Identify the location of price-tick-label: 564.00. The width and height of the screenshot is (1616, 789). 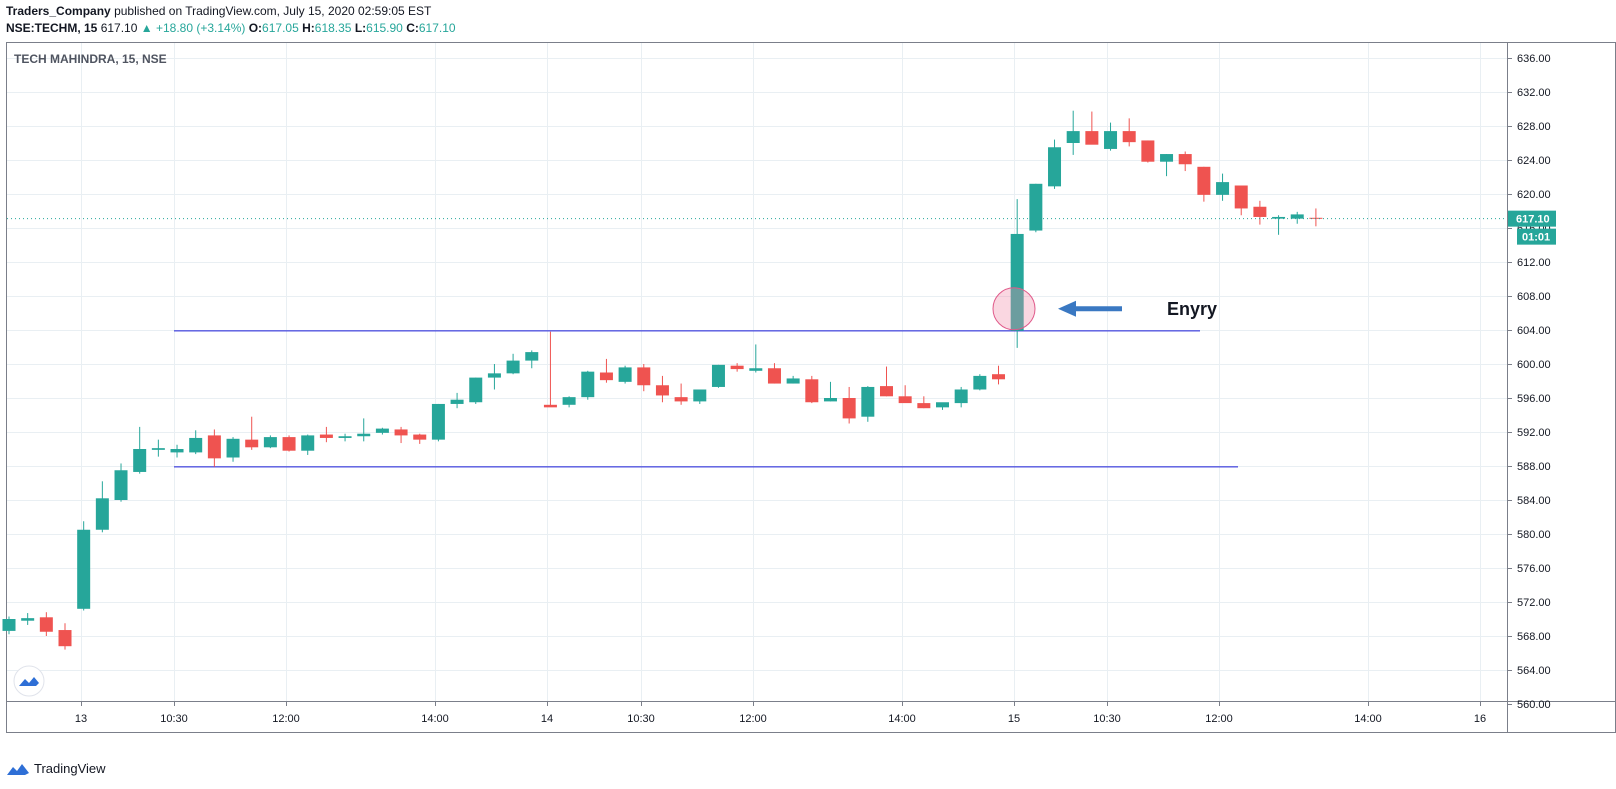
(1534, 671).